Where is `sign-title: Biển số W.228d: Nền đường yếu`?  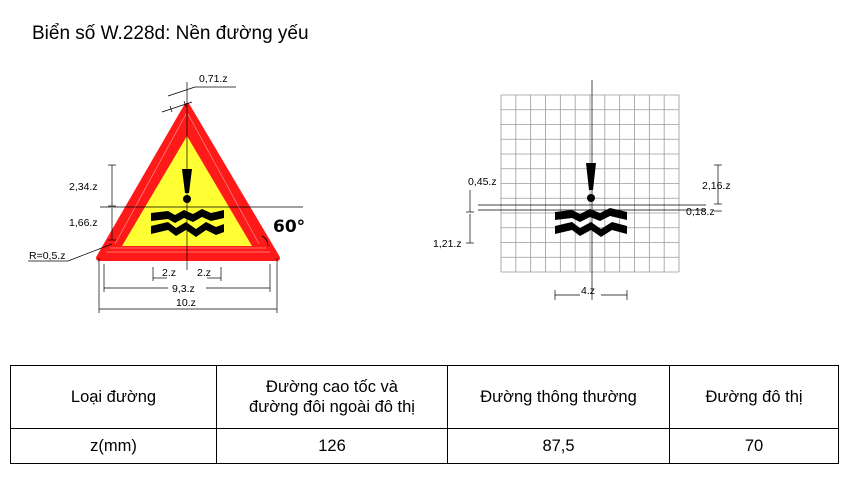
sign-title: Biển số W.228d: Nền đường yếu is located at coordinates (170, 33).